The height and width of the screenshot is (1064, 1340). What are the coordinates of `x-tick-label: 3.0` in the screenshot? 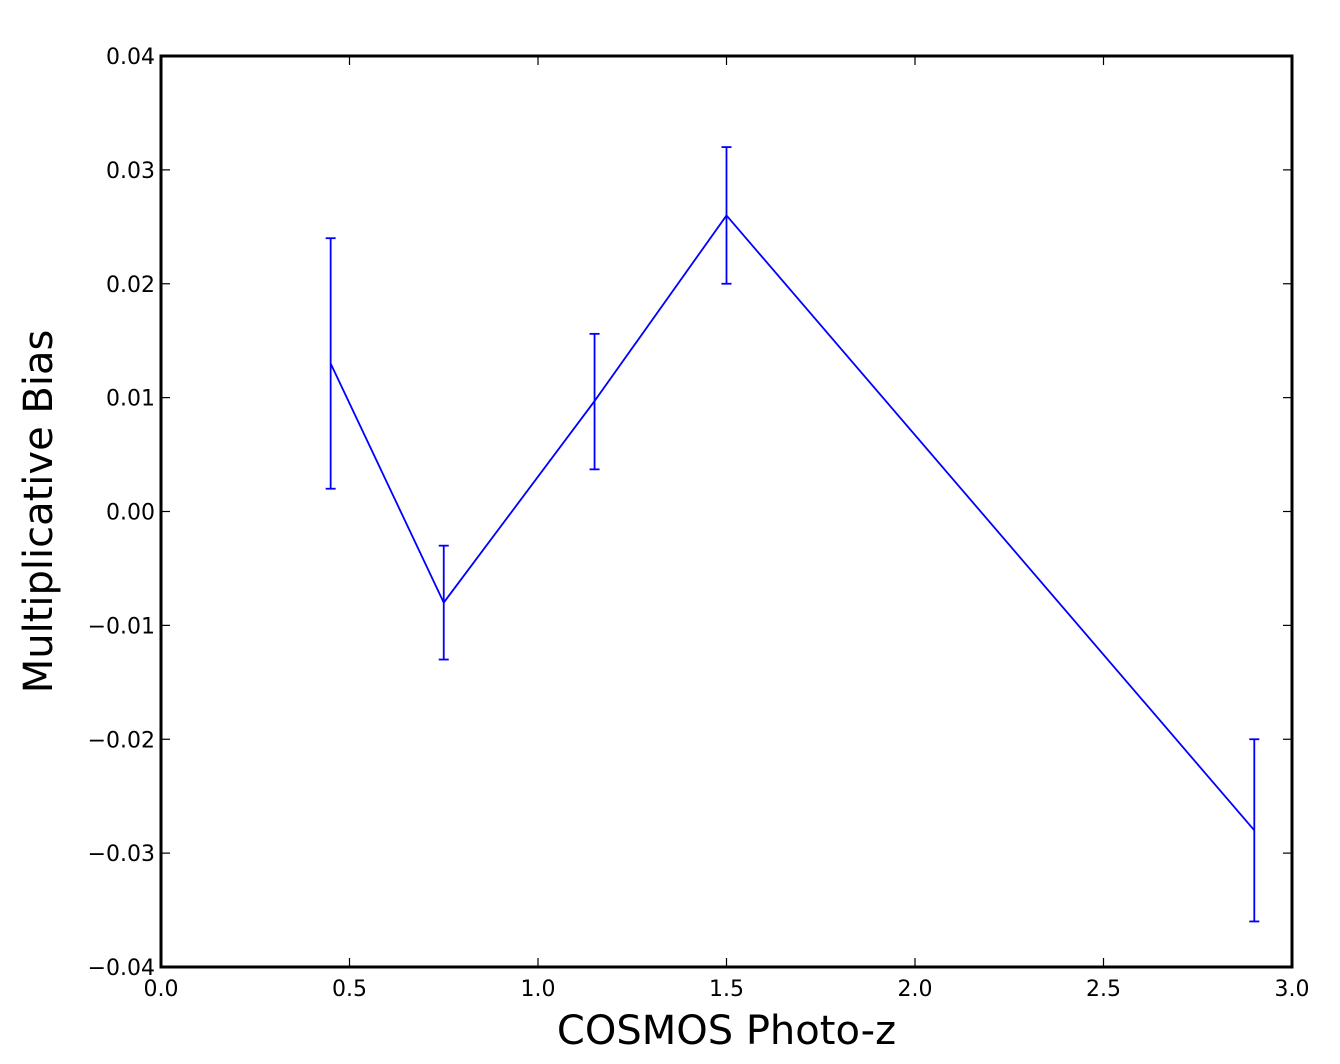 It's located at (1292, 989).